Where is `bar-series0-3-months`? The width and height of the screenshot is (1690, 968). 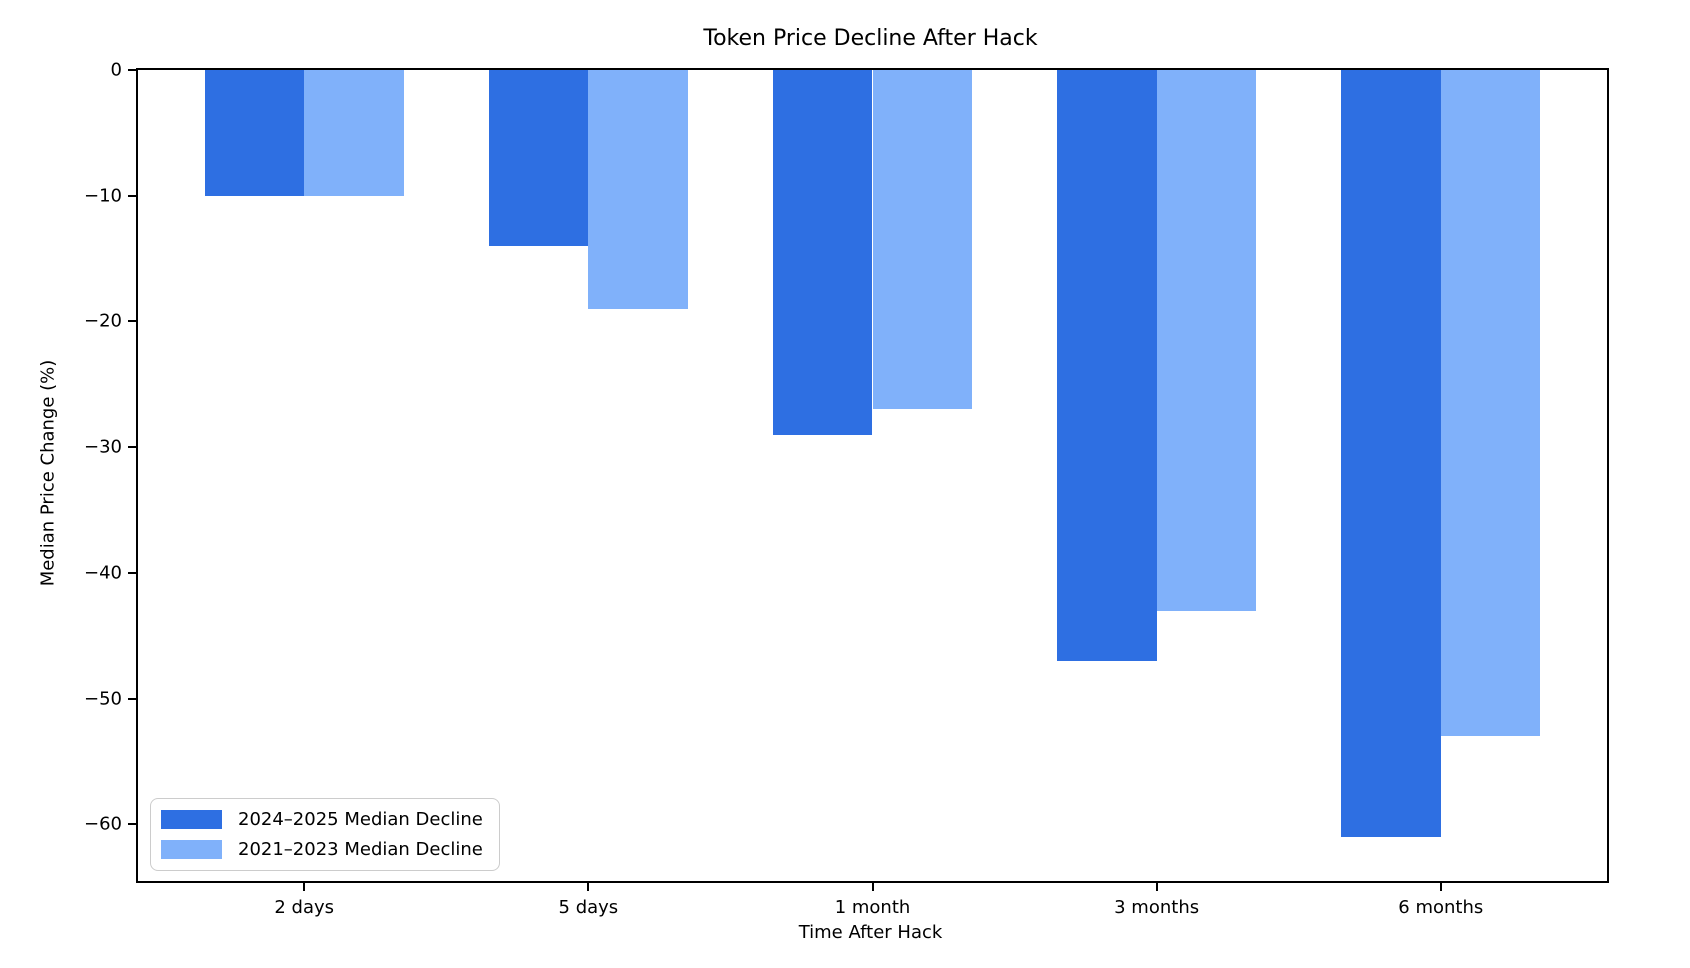
bar-series0-3-months is located at coordinates (1107, 365).